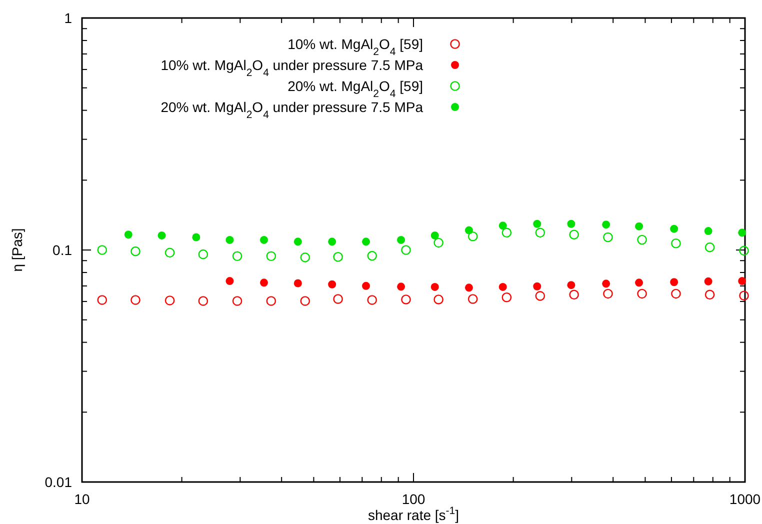 The image size is (762, 524). What do you see at coordinates (292, 110) in the screenshot?
I see `legend-label: 20% wt. MgAl$_{2}$O$_{4}$ under pressure 7.5 MPa` at bounding box center [292, 110].